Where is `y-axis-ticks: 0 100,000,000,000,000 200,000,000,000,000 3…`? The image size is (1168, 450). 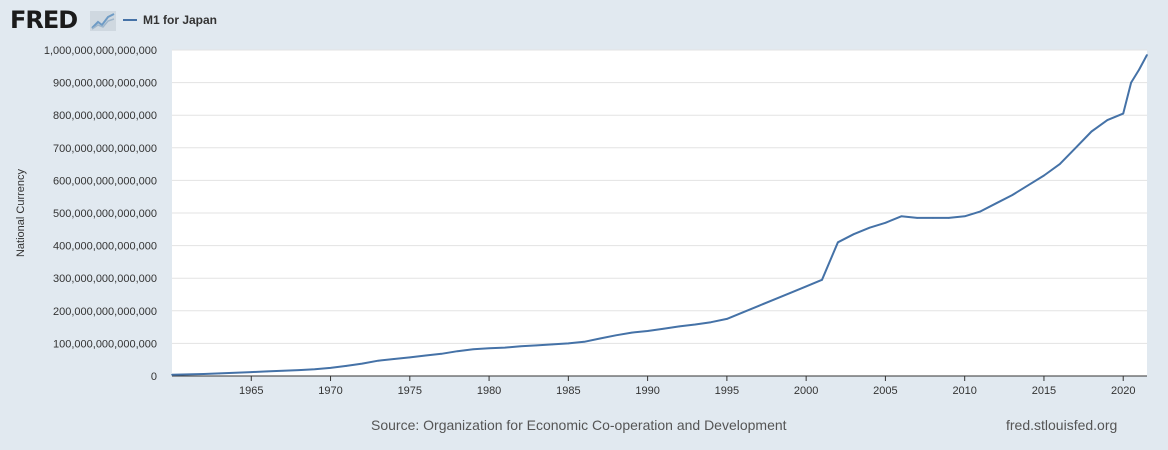
y-axis-ticks: 0 100,000,000,000,000 200,000,000,000,000 3… is located at coordinates (100, 214).